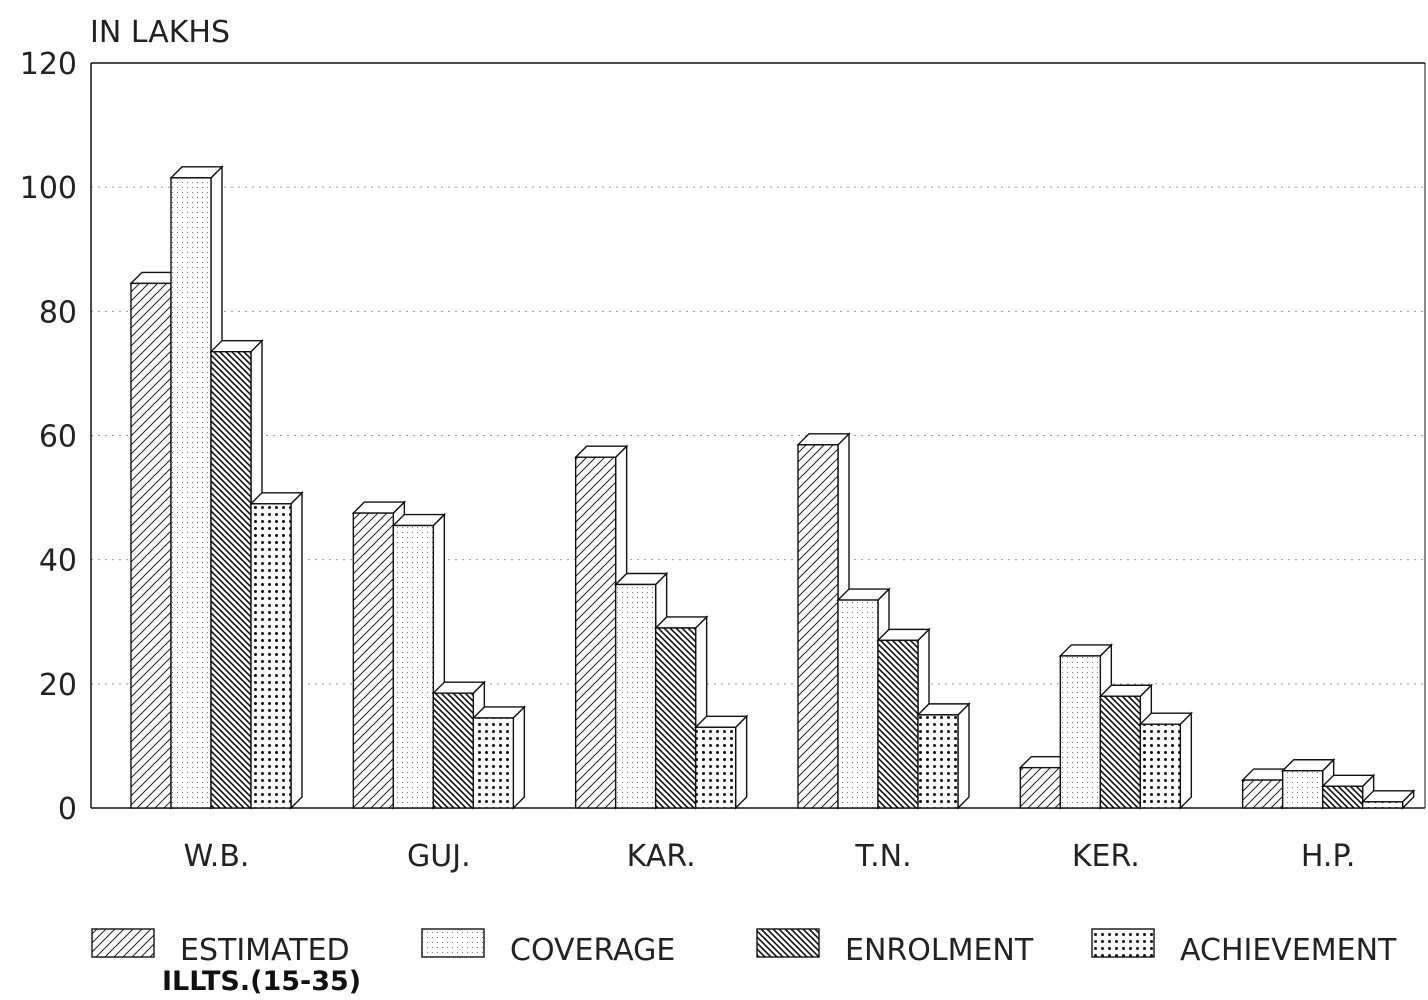 The image size is (1428, 1000). Describe the element at coordinates (58, 312) in the screenshot. I see `y-tick-label: 80` at that location.